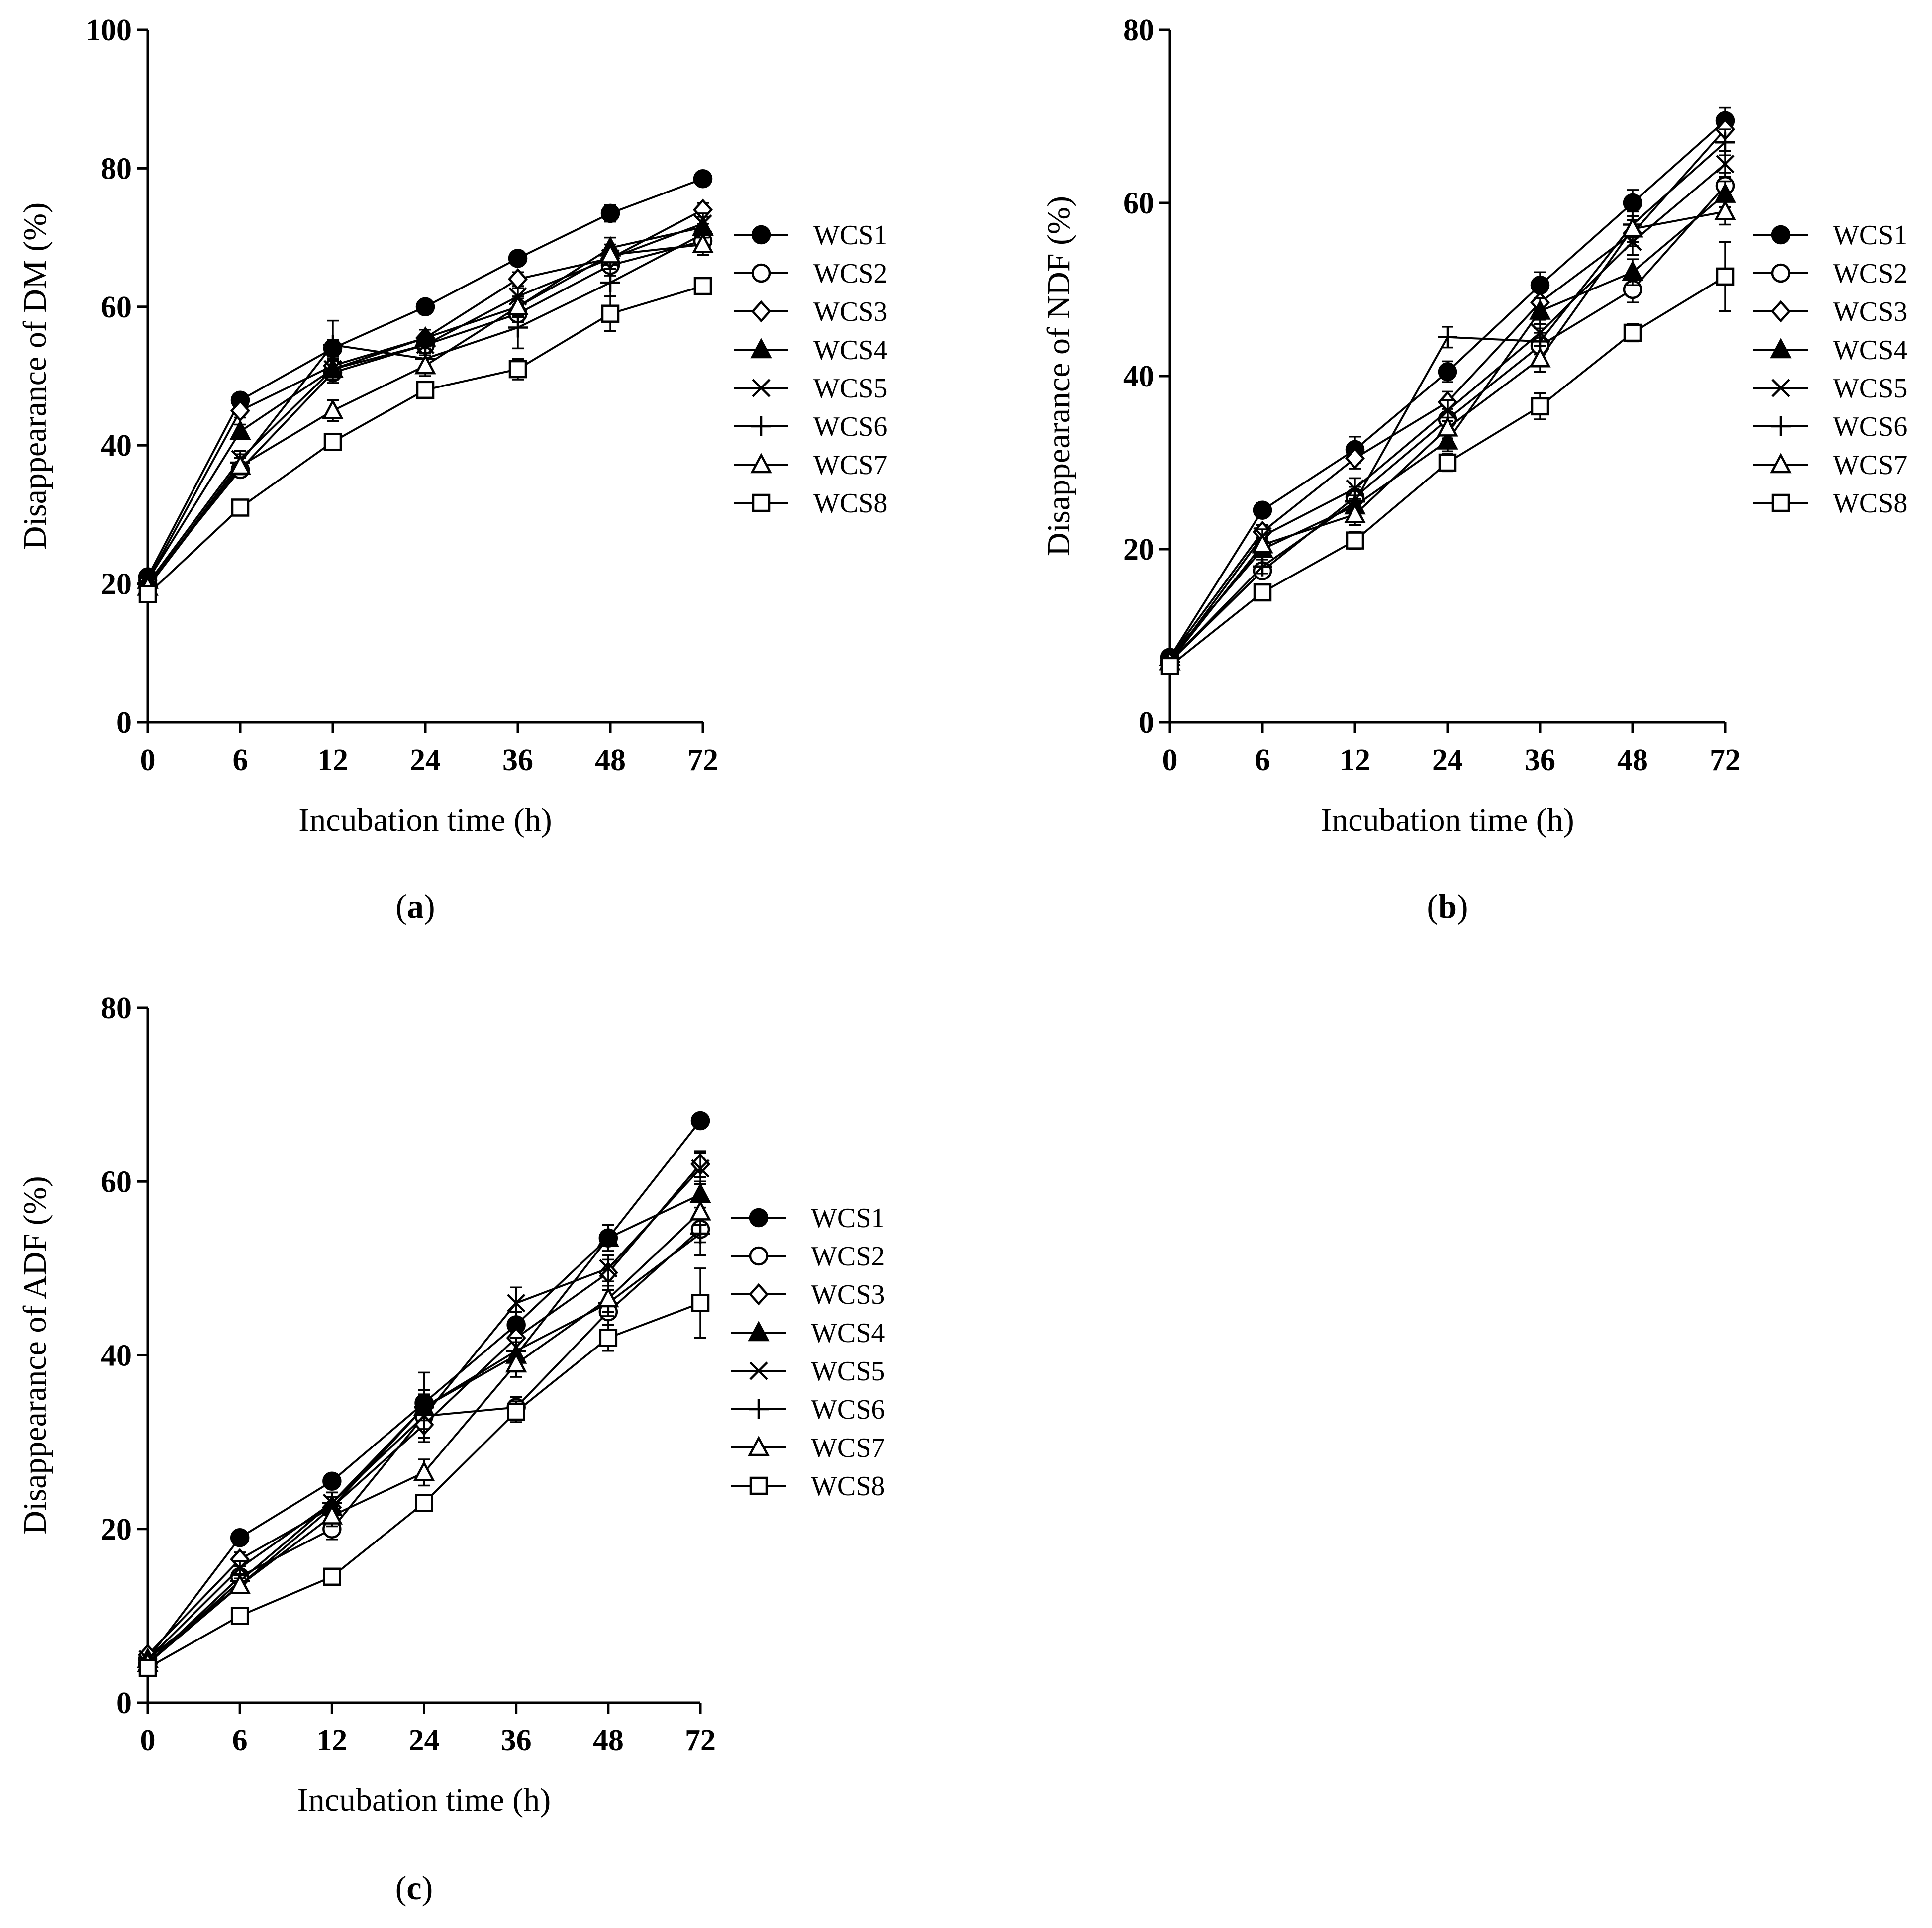  I want to click on legend-label: WCS2, so click(848, 1256).